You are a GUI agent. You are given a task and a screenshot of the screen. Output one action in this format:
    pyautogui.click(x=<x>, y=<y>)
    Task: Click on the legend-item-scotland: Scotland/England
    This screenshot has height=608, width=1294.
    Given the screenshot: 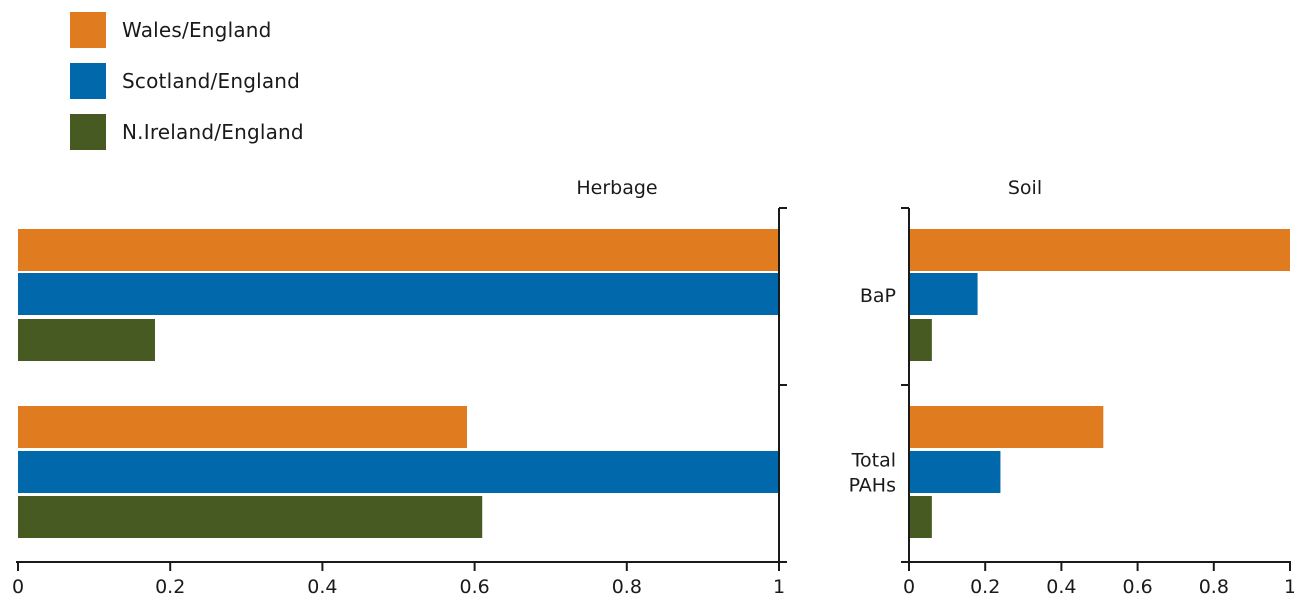 What is the action you would take?
    pyautogui.click(x=185, y=81)
    